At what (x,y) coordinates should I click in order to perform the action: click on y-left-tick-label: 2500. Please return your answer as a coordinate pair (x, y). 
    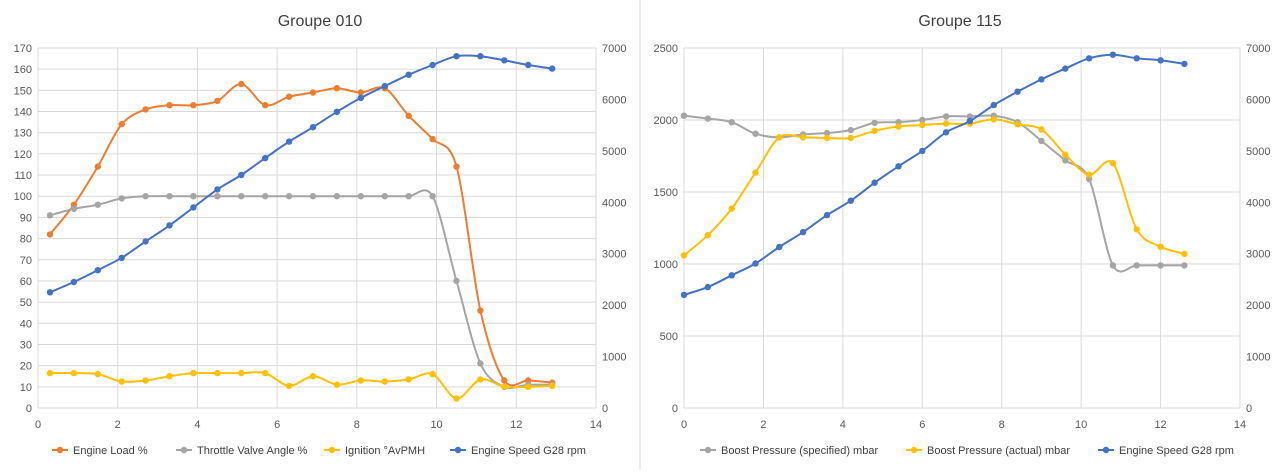
    Looking at the image, I should click on (666, 49).